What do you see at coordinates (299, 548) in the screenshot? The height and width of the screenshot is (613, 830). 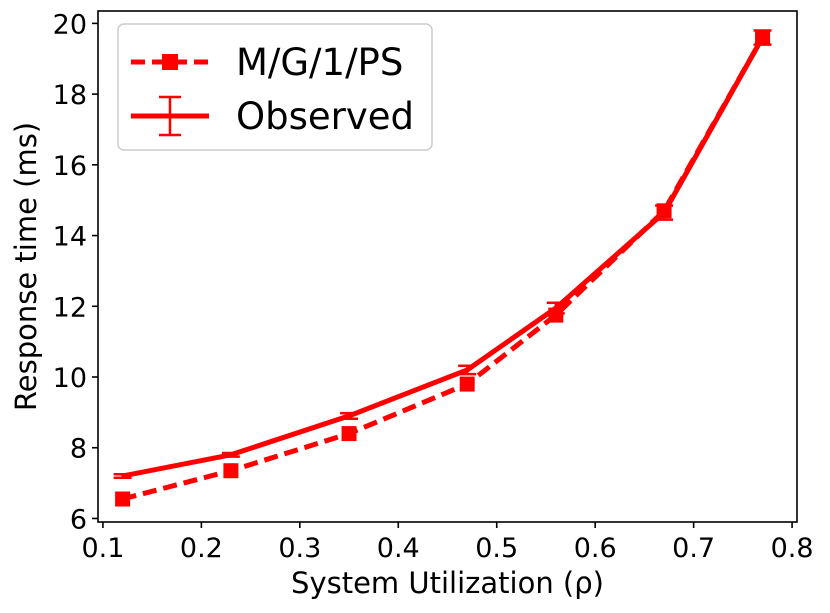 I see `x-tick-label: 0.3` at bounding box center [299, 548].